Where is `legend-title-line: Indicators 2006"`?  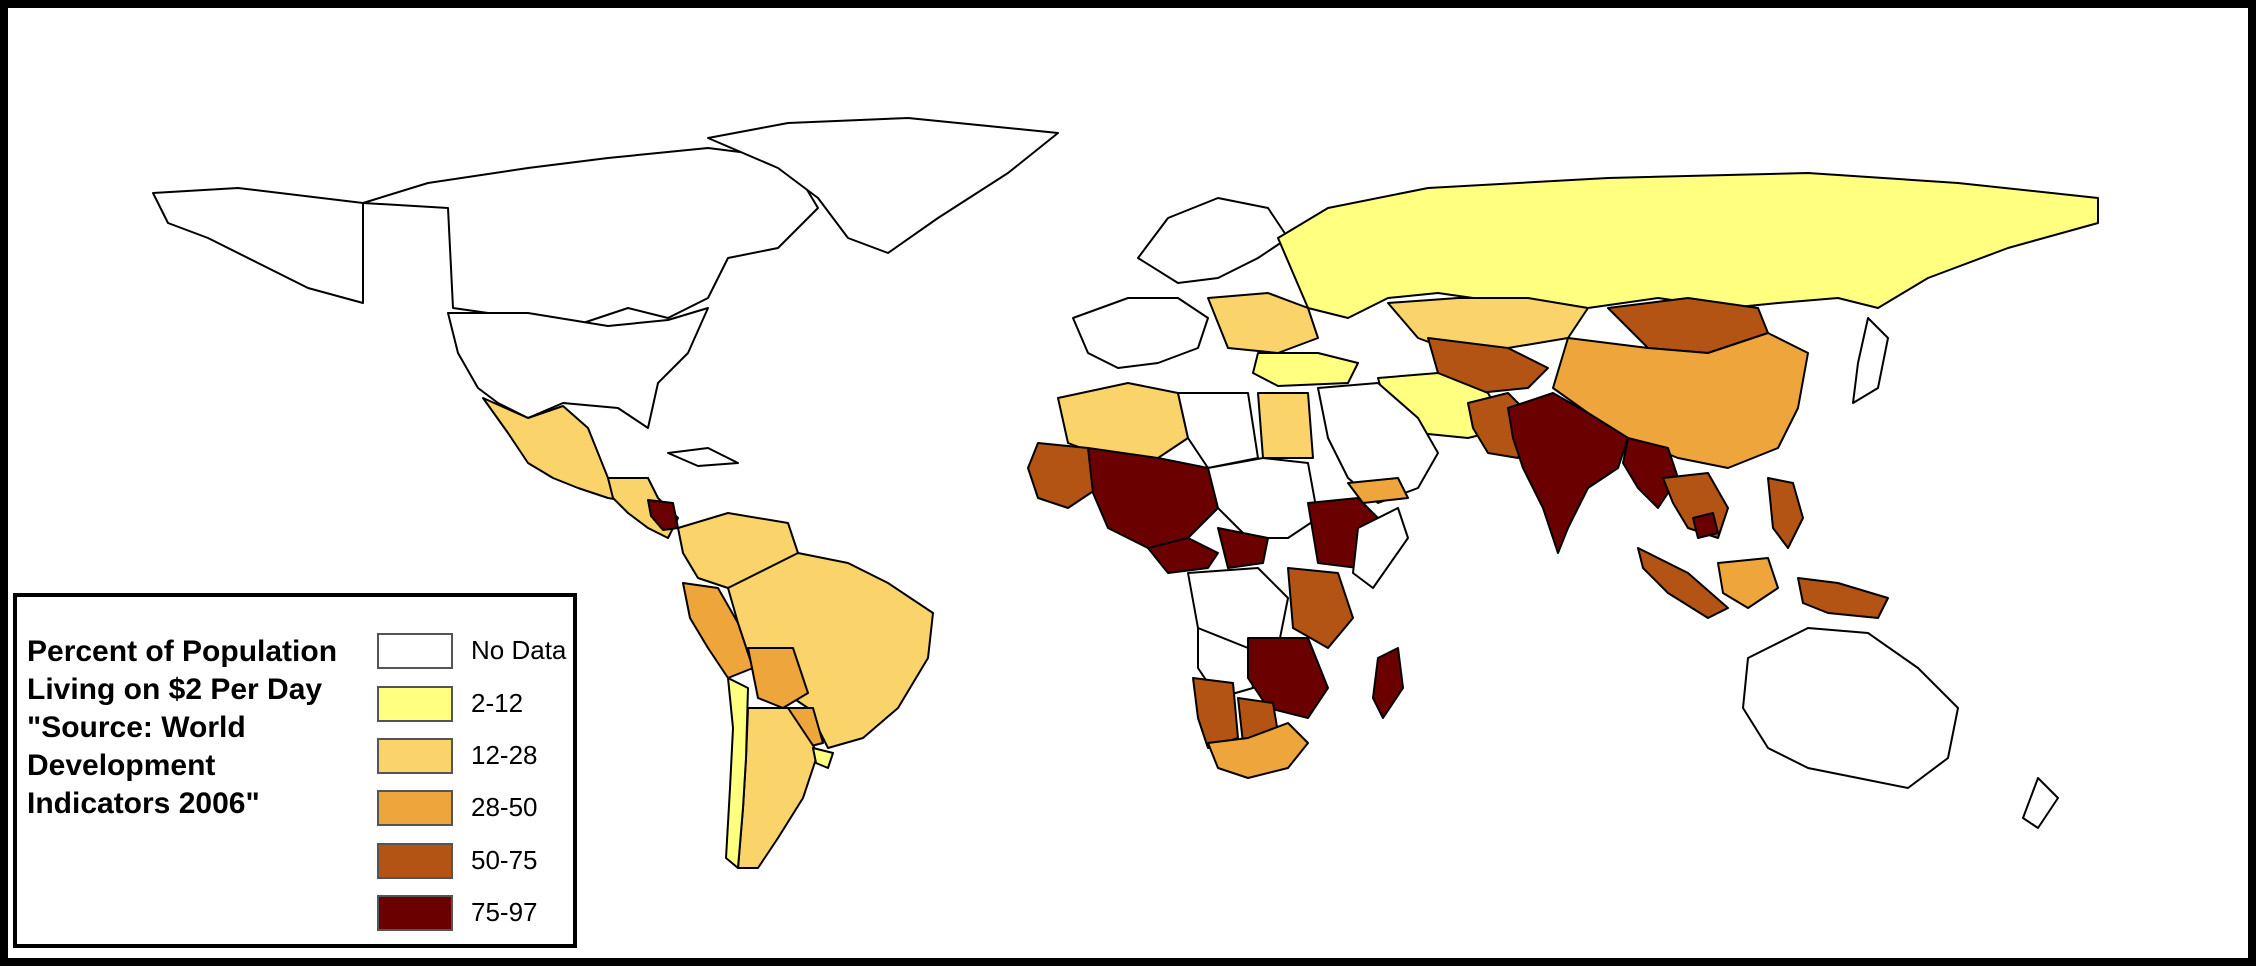 legend-title-line: Indicators 2006" is located at coordinates (143, 803).